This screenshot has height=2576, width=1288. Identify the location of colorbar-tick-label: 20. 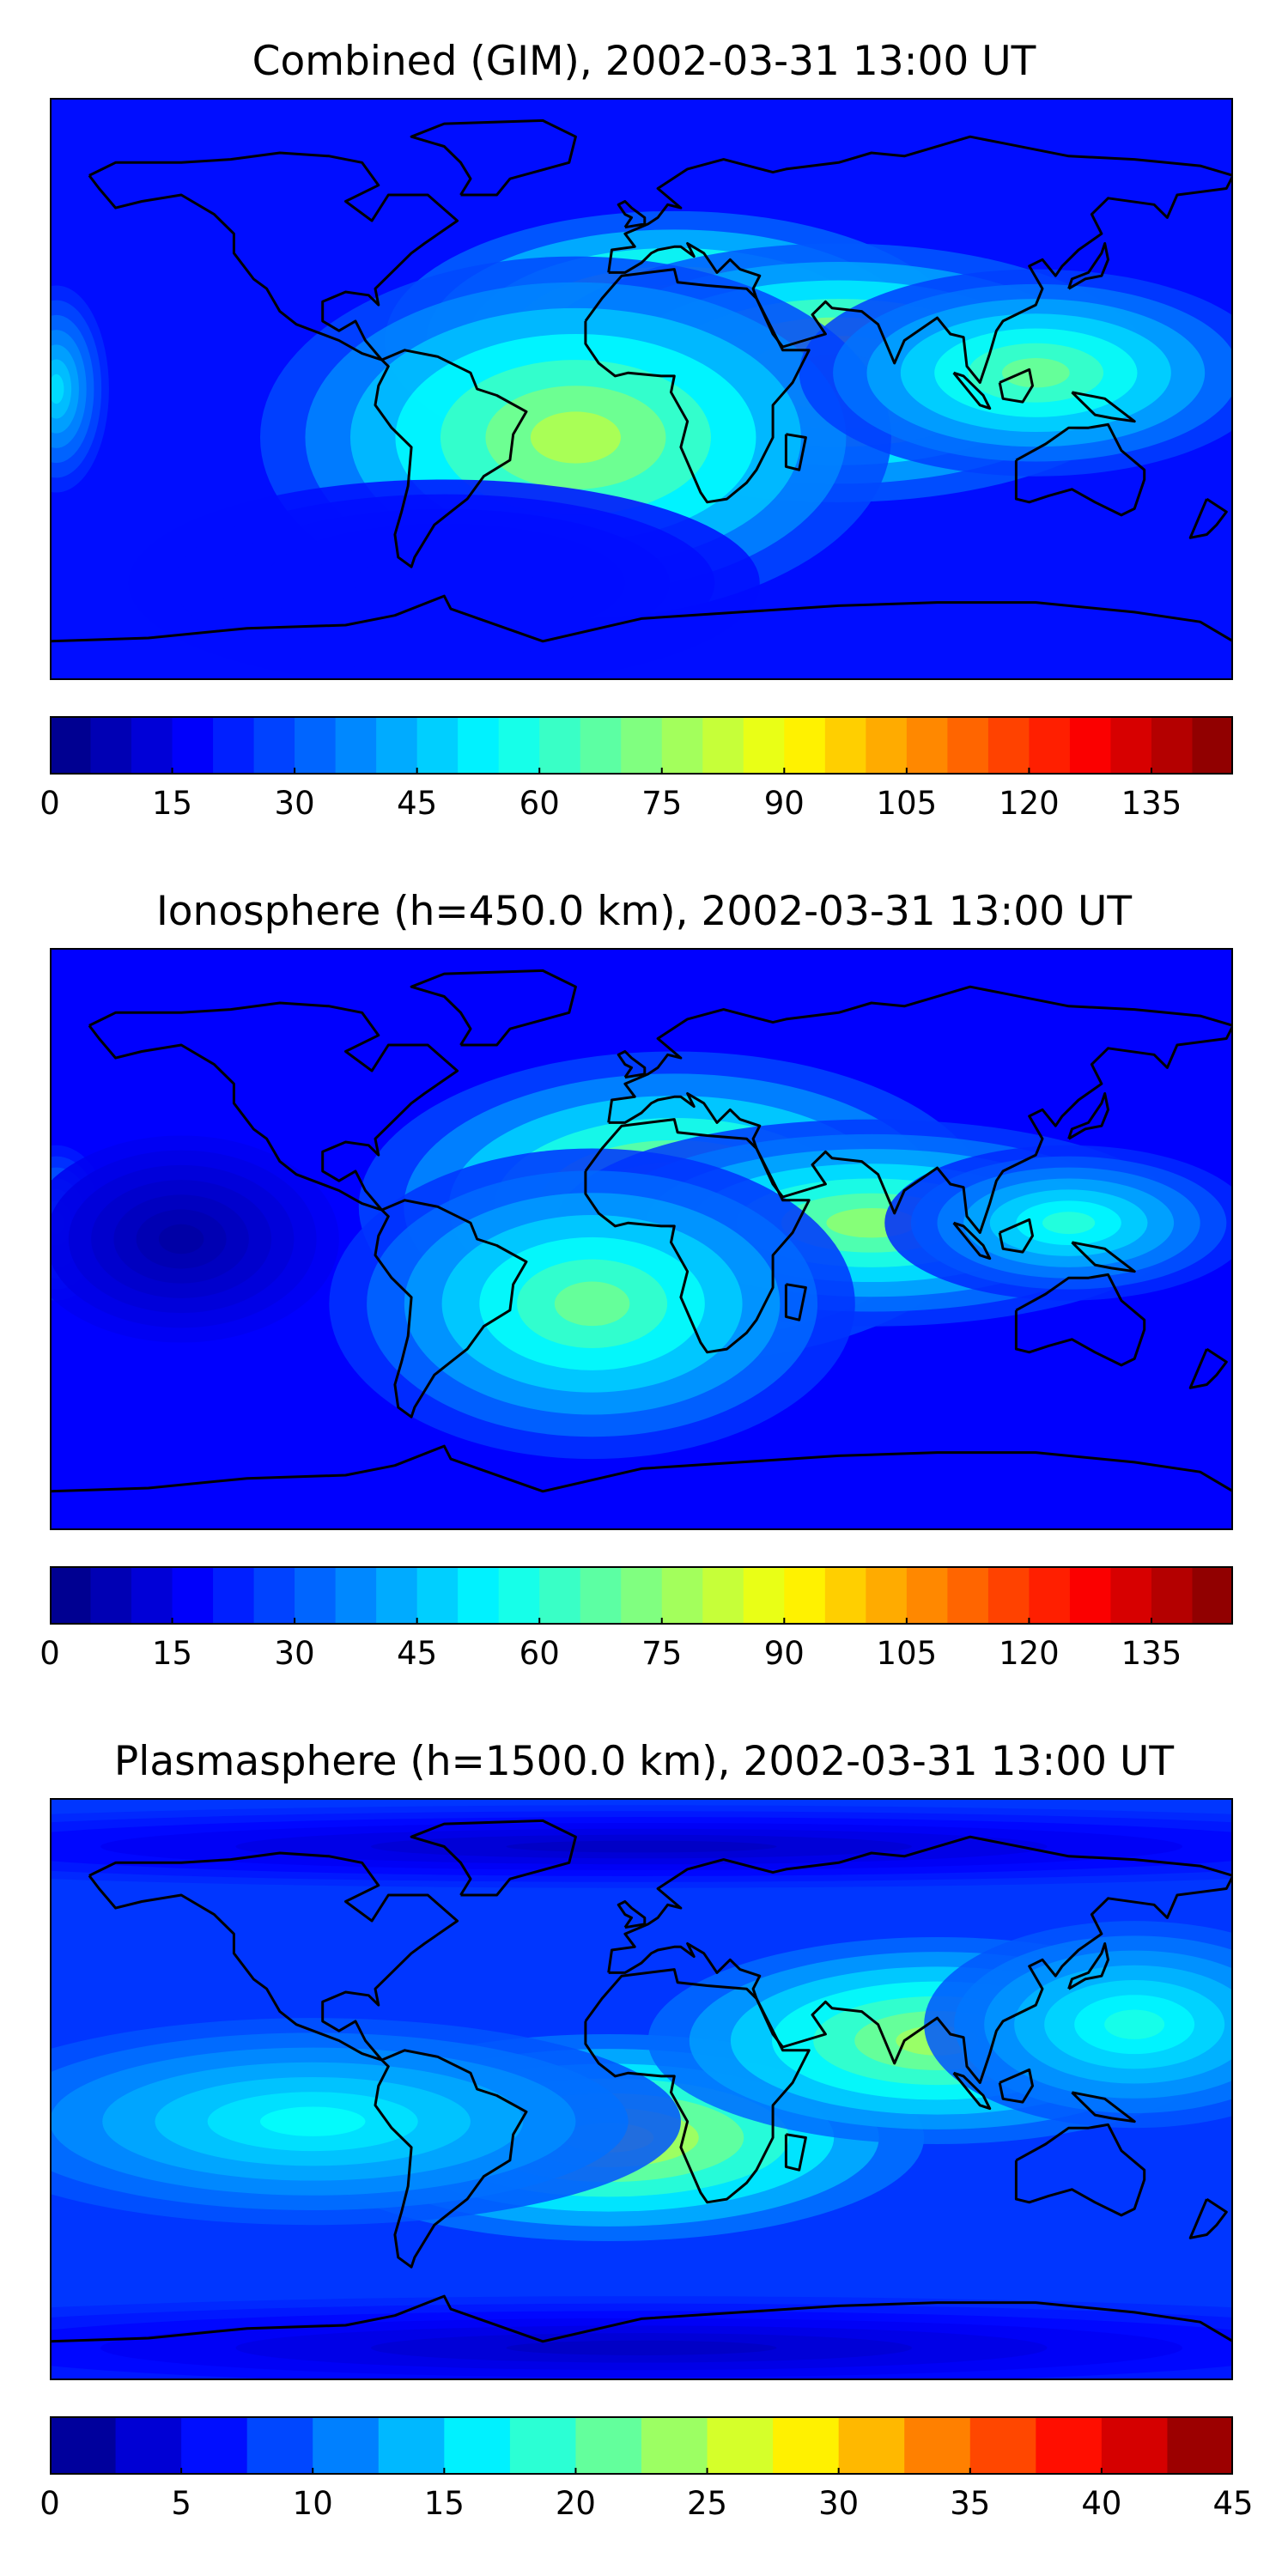
(576, 2503).